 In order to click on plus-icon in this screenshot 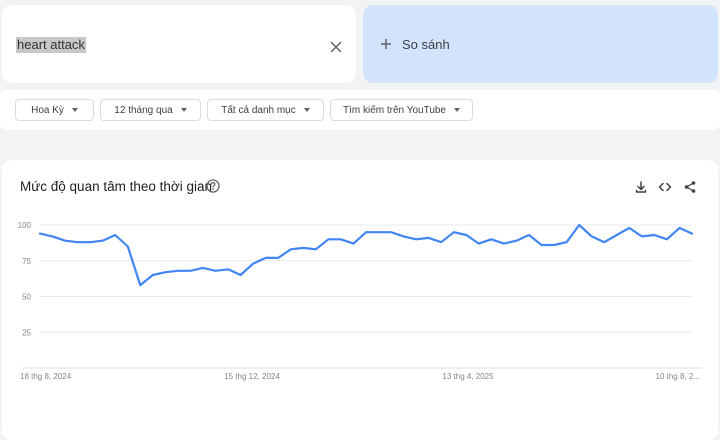, I will do `click(386, 44)`.